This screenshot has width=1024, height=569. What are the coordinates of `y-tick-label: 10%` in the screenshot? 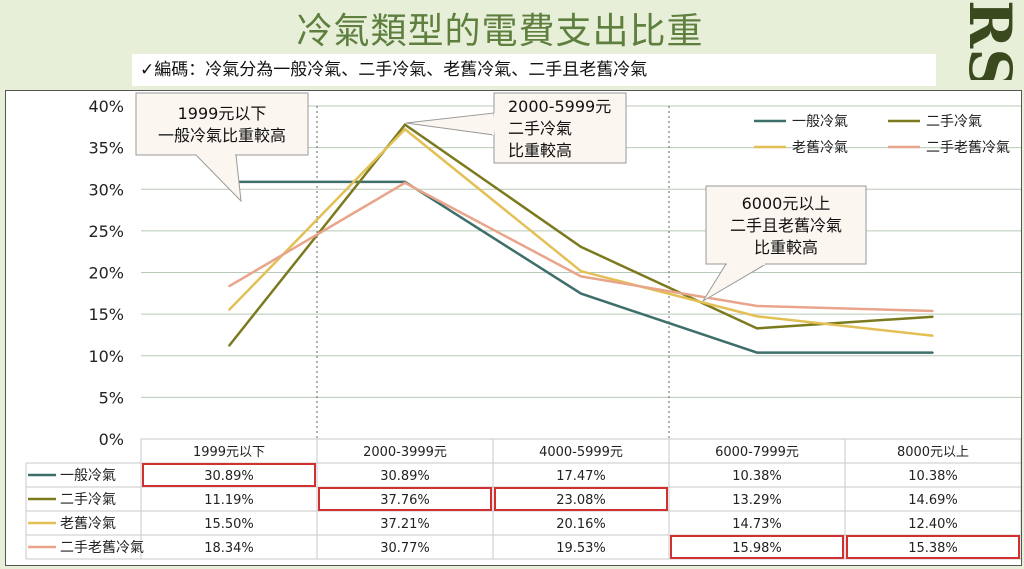 It's located at (106, 356).